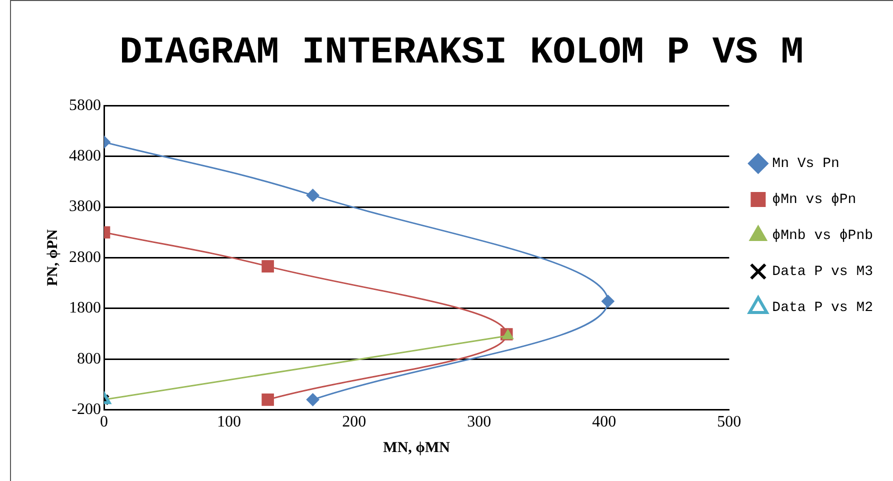 The image size is (893, 481). What do you see at coordinates (85, 156) in the screenshot?
I see `y-tick-label: 4800` at bounding box center [85, 156].